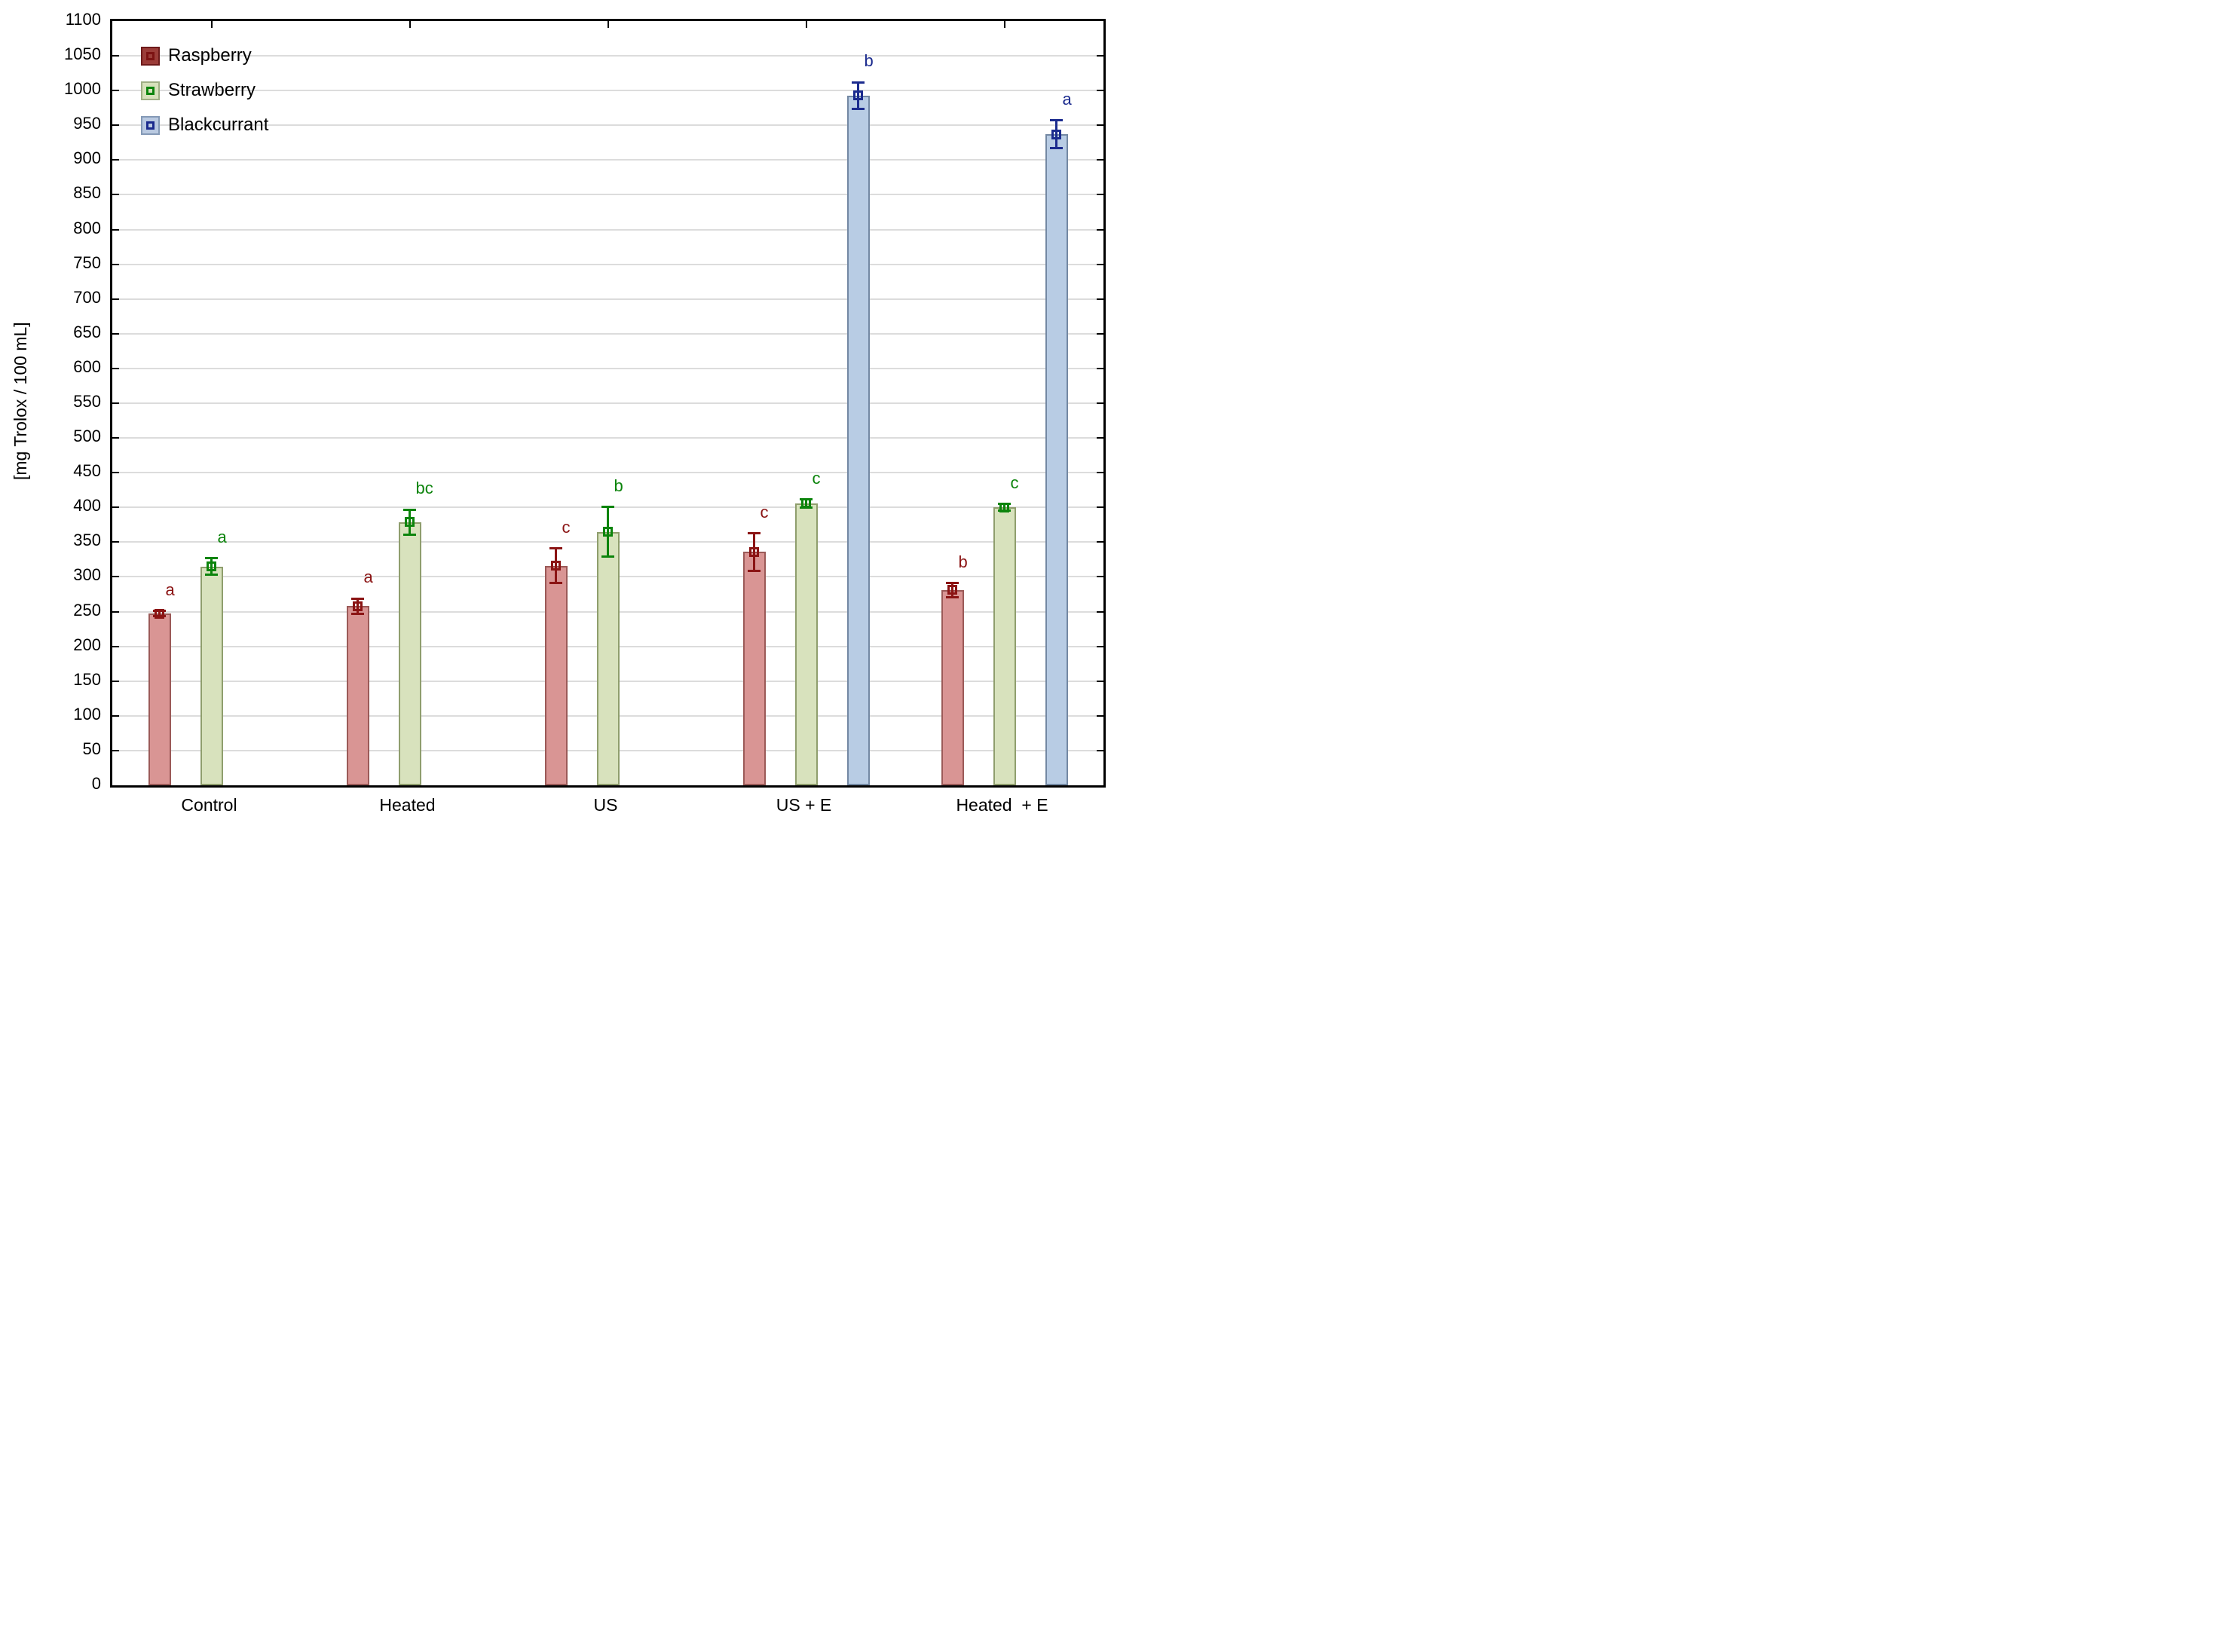 This screenshot has width=2225, height=1652. I want to click on y-tick-label: 1050, so click(82, 54).